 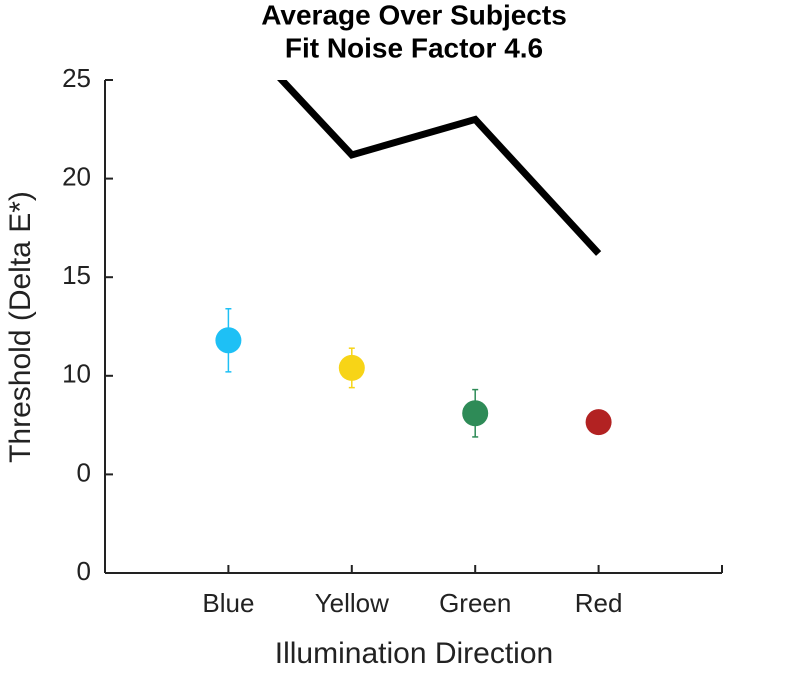 I want to click on chart-title: Fit Noise Factor 4.6, so click(x=414, y=47).